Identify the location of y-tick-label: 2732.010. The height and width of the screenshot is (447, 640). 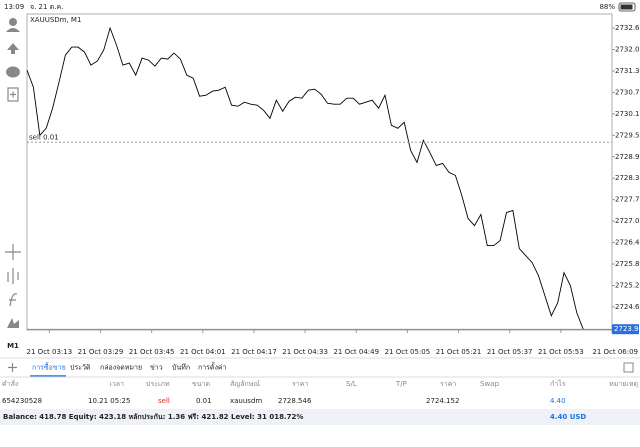
(627, 49).